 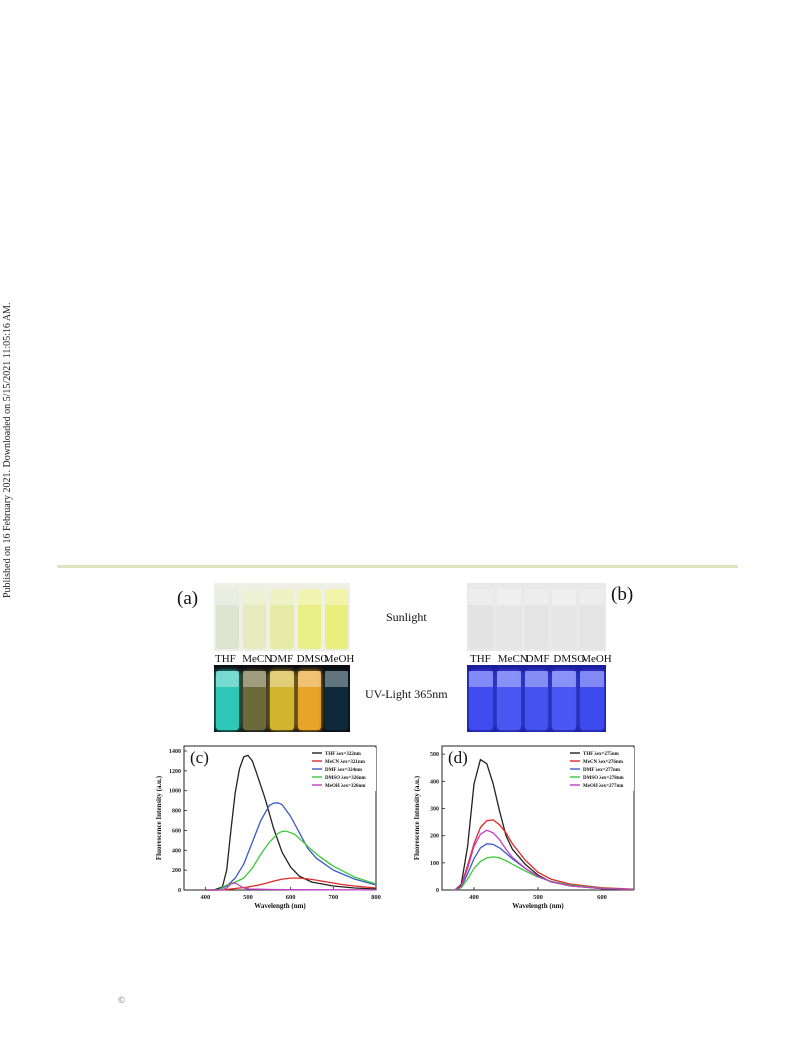 What do you see at coordinates (604, 778) in the screenshot?
I see `legend-entry: DMSO λex=278nm` at bounding box center [604, 778].